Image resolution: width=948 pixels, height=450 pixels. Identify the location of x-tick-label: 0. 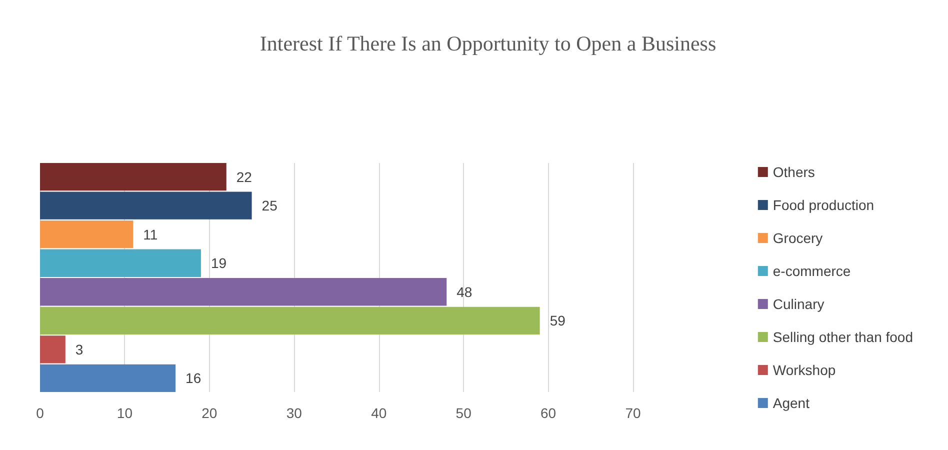
(40, 413).